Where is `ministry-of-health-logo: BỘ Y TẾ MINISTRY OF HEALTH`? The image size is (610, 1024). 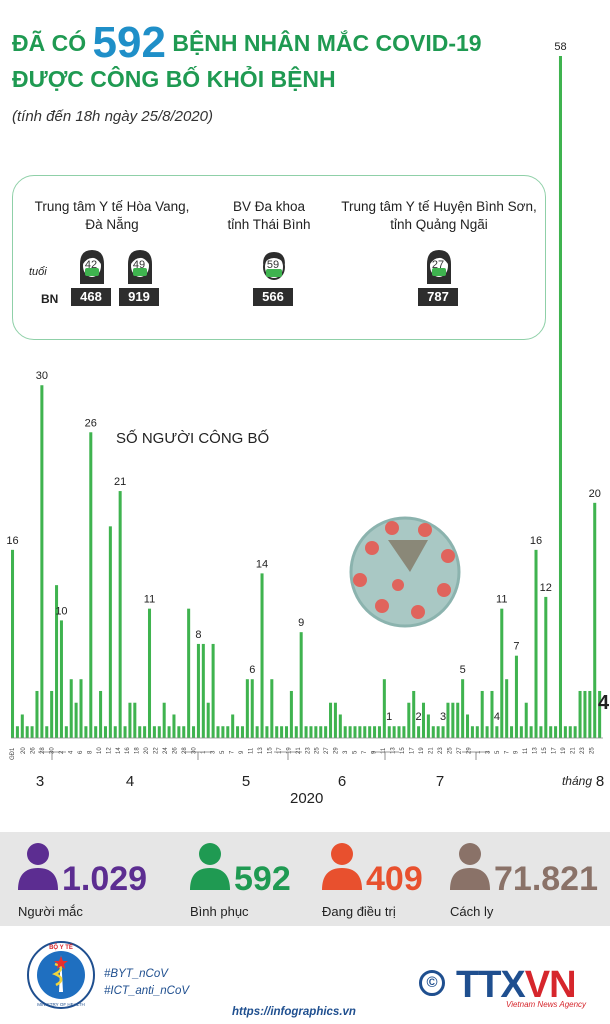
ministry-of-health-logo: BỘ Y TẾ MINISTRY OF HEALTH is located at coordinates (61, 975).